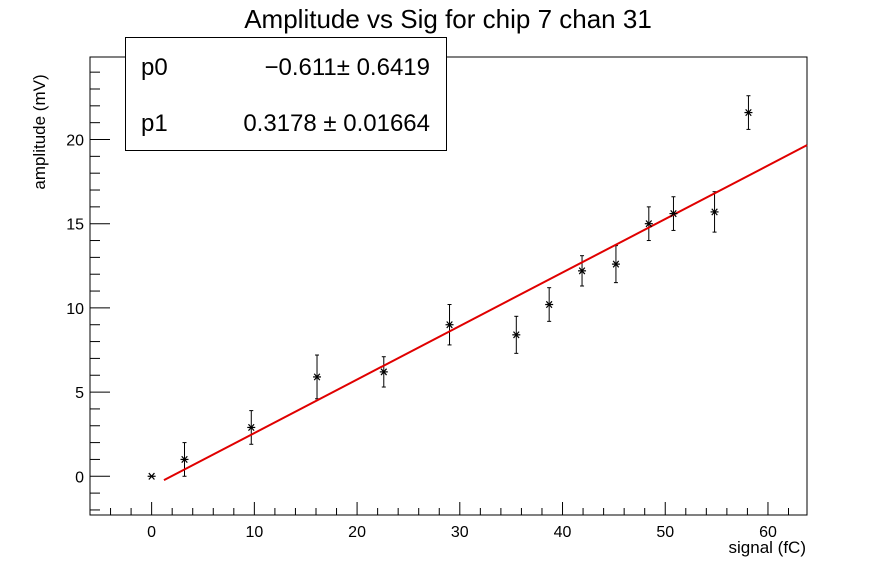  Describe the element at coordinates (563, 532) in the screenshot. I see `x-tick-label: 40` at that location.